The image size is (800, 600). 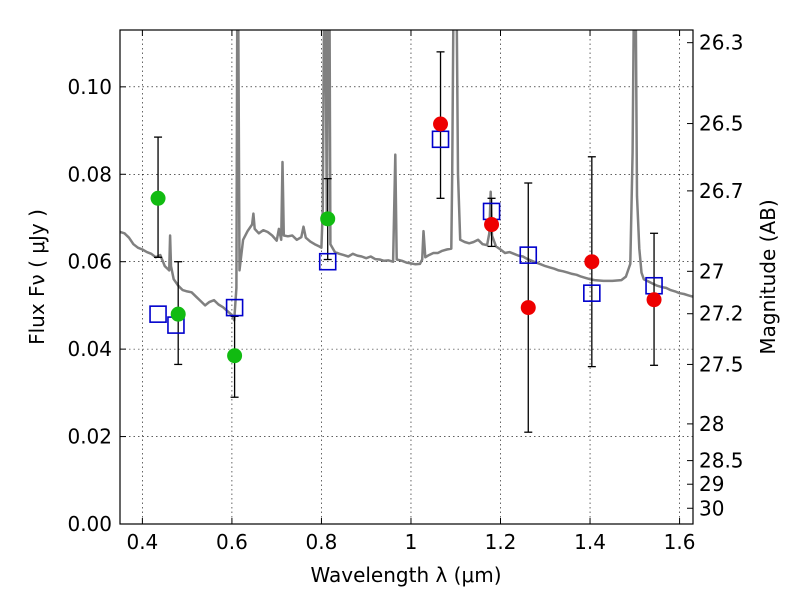 I want to click on mag-tick-label: 26.5, so click(x=721, y=124).